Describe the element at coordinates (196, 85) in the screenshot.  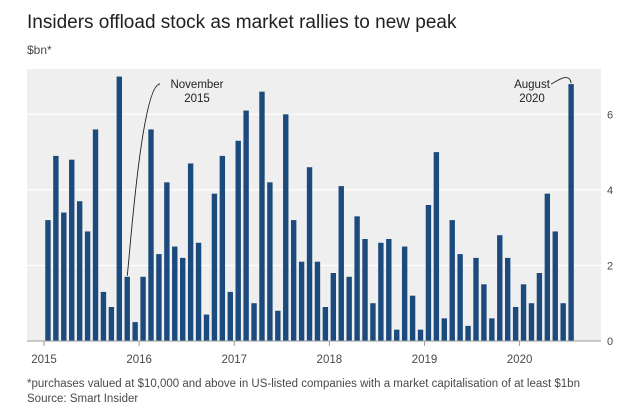
I see `annotation-label-line1: November` at that location.